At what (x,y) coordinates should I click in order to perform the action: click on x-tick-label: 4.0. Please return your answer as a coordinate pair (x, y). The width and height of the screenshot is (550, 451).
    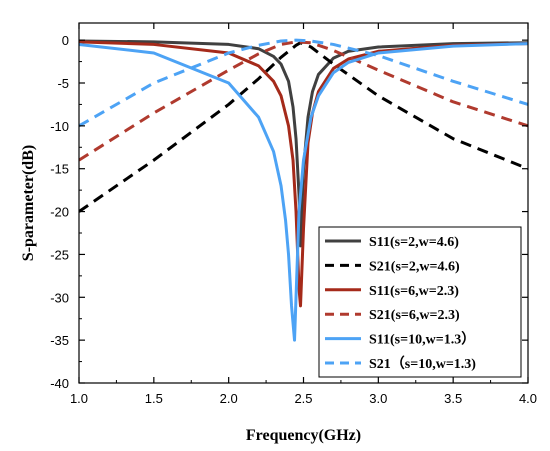
    Looking at the image, I should click on (528, 398).